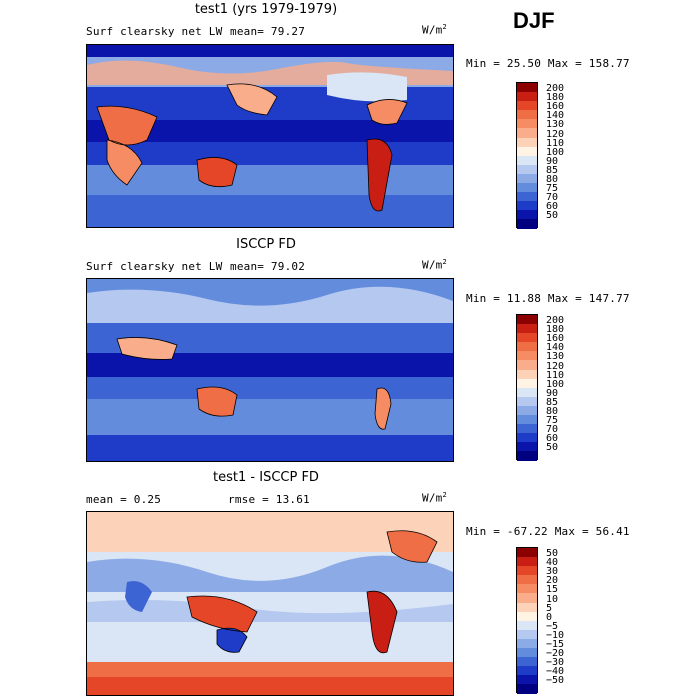 The image size is (700, 700). Describe the element at coordinates (270, 603) in the screenshot. I see `panel-3-map` at that location.